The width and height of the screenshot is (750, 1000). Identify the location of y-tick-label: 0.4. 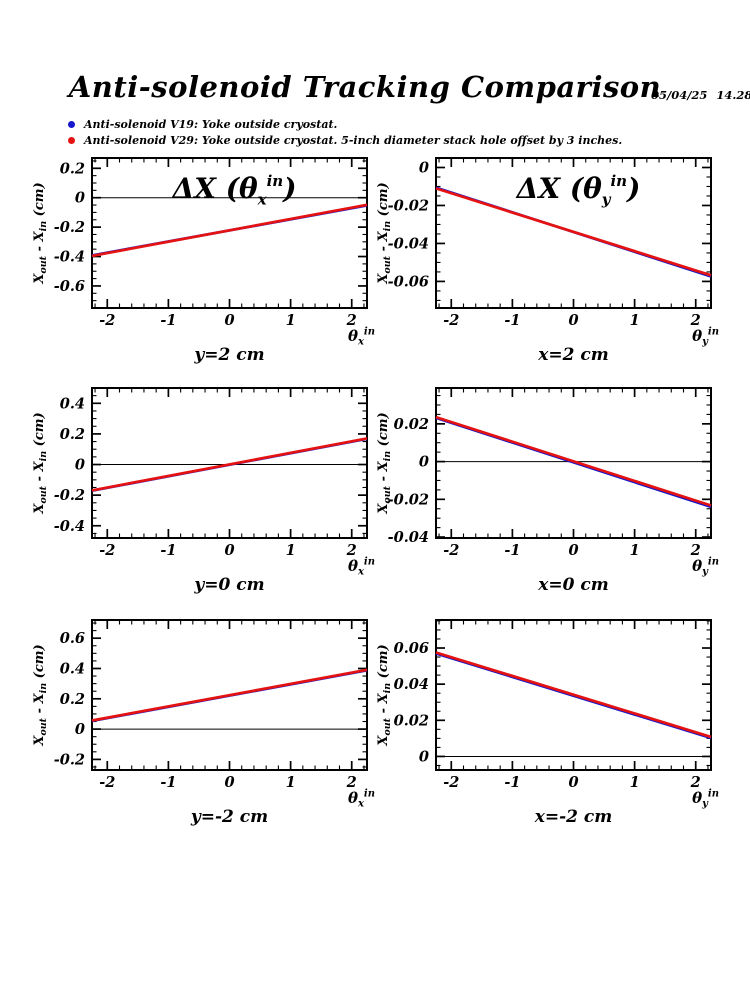
(72, 668).